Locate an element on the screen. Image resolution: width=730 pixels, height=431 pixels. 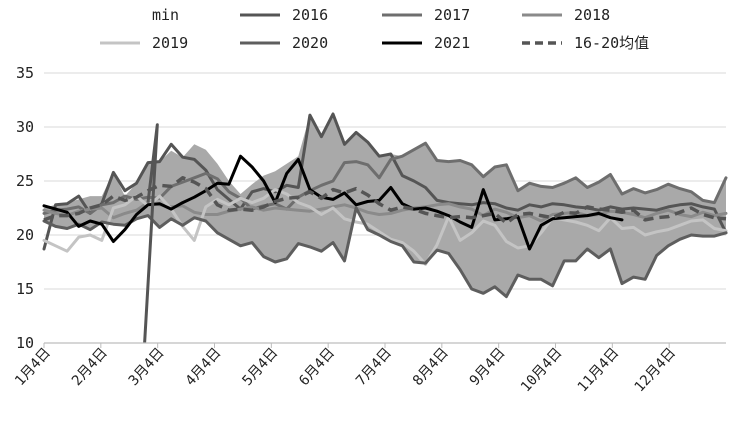
legend-label: 16-20均值 is located at coordinates (611, 43).